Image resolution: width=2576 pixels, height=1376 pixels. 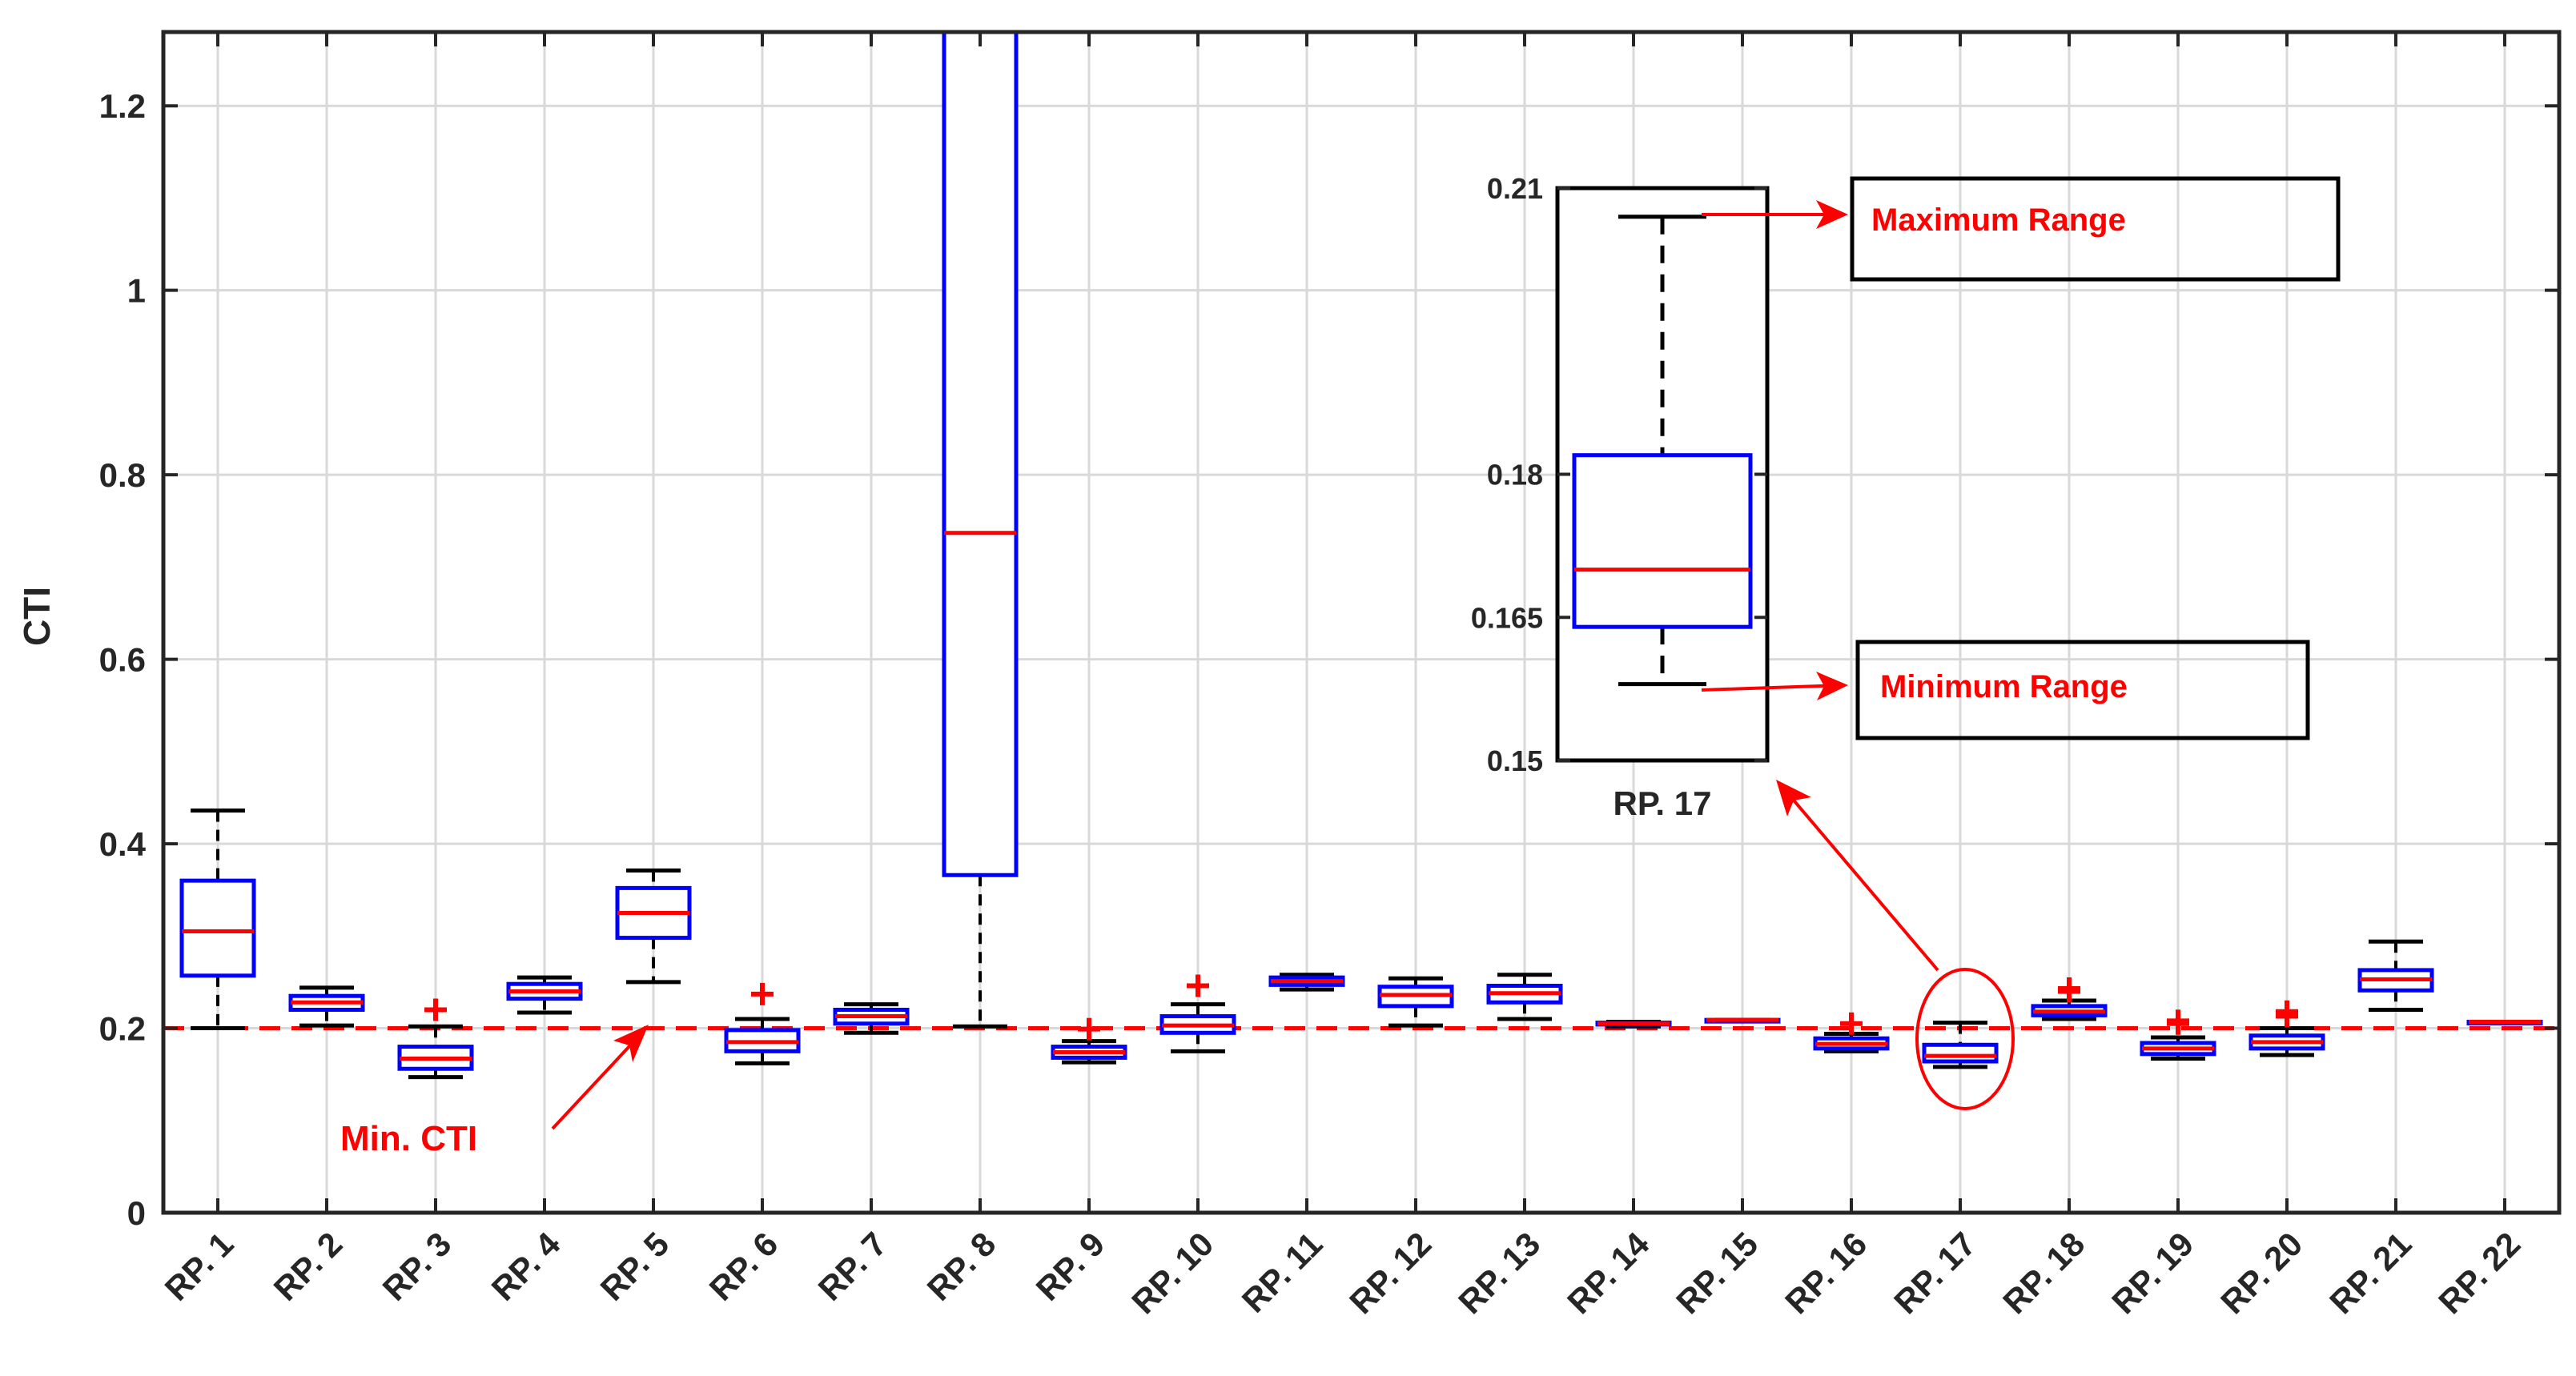 I want to click on min-range-label: Minimum Range, so click(x=2004, y=686).